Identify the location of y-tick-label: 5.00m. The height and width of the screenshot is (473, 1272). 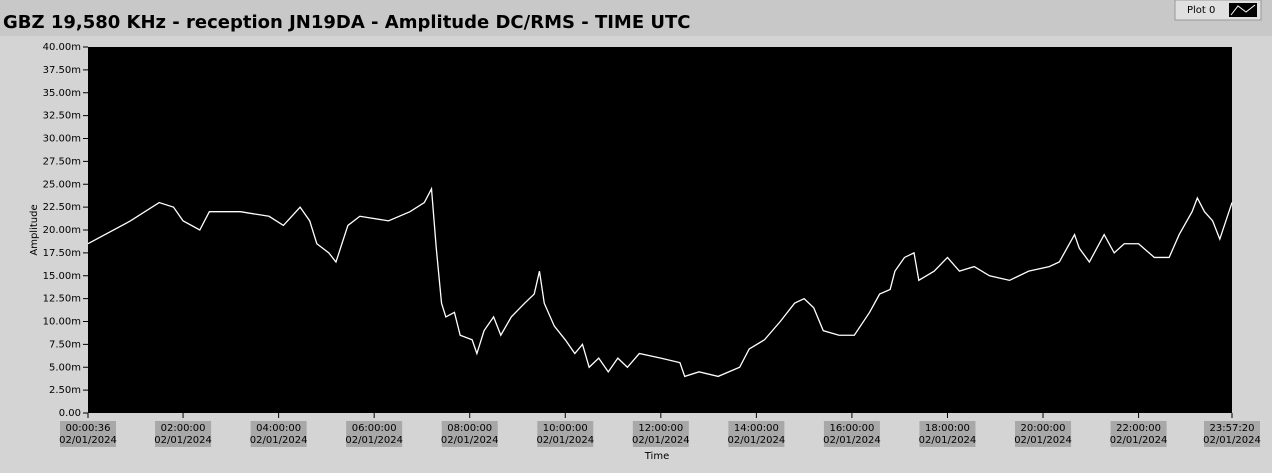
(65, 367).